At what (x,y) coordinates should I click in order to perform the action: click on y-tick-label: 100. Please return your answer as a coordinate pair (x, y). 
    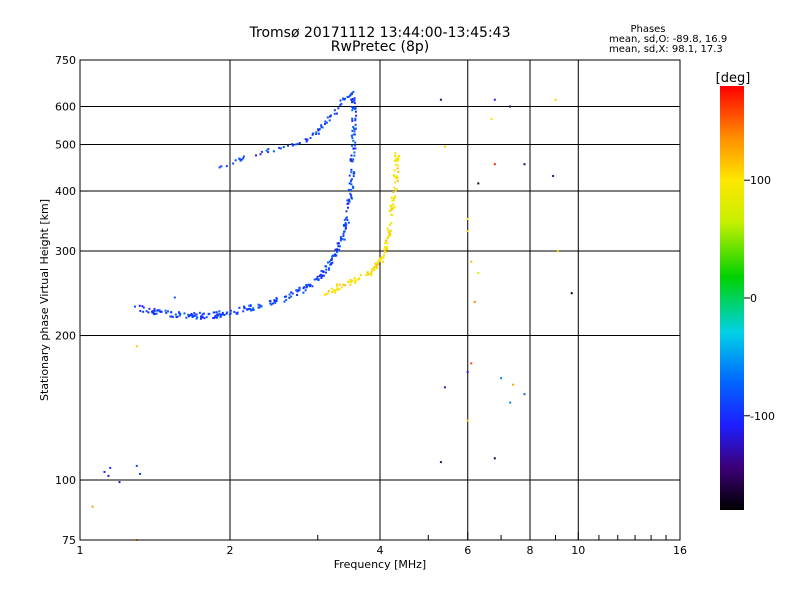
    Looking at the image, I should click on (65, 480).